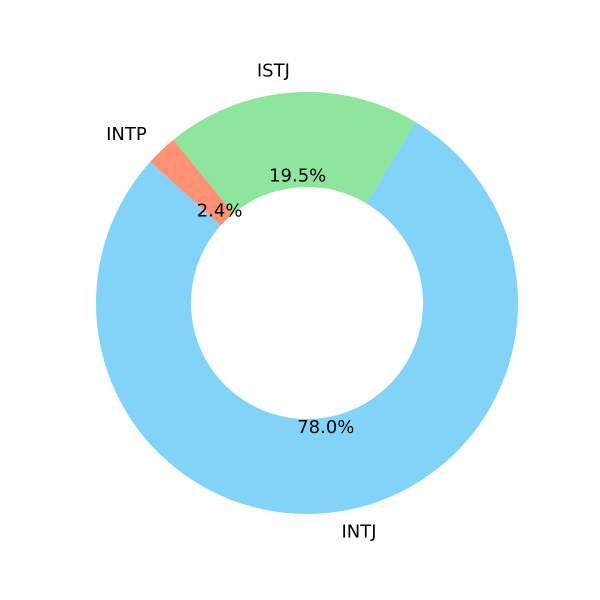 Image resolution: width=600 pixels, height=600 pixels. Describe the element at coordinates (220, 210) in the screenshot. I see `percent-label-intp: 2.4%` at that location.